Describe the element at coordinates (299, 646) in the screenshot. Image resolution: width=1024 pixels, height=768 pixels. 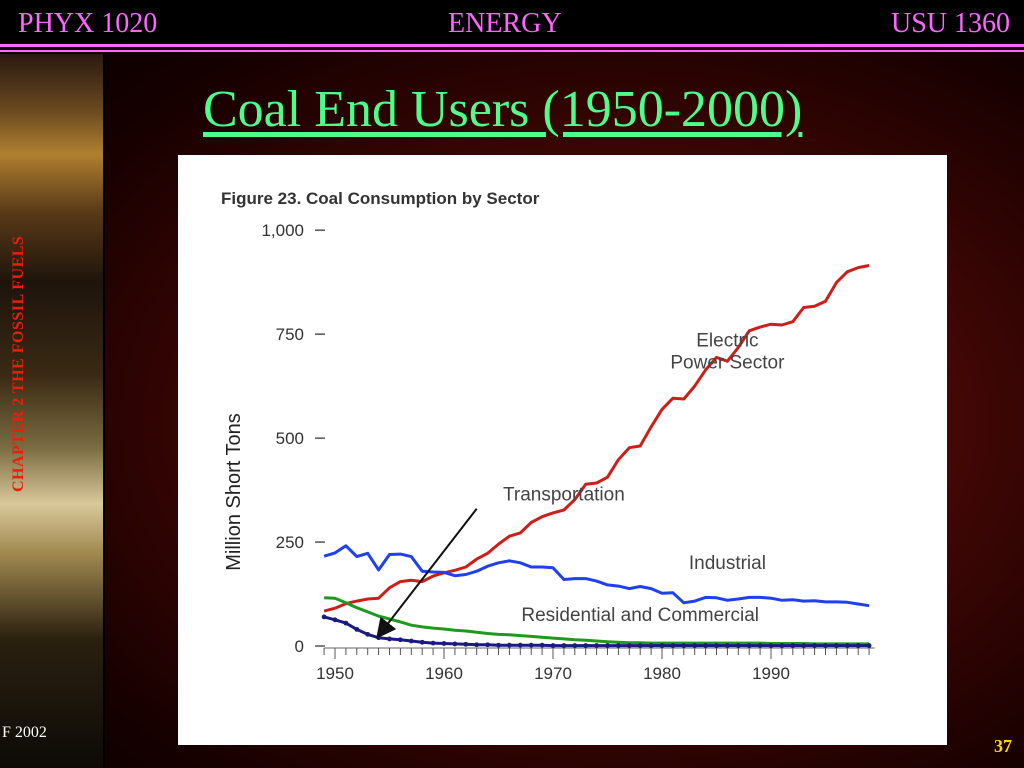
I see `y-tick-label: 0` at that location.